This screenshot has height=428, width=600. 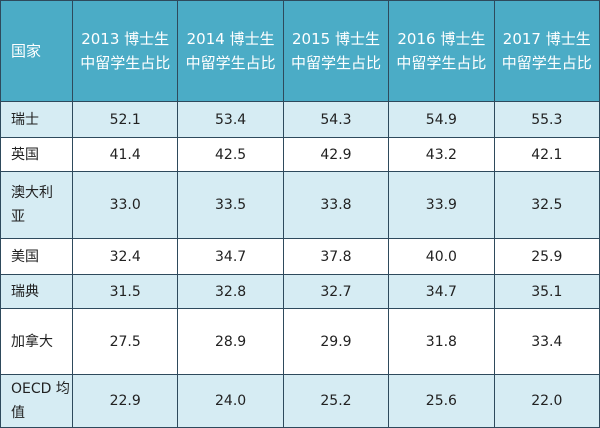 What do you see at coordinates (546, 256) in the screenshot?
I see `value-cell: 25.9` at bounding box center [546, 256].